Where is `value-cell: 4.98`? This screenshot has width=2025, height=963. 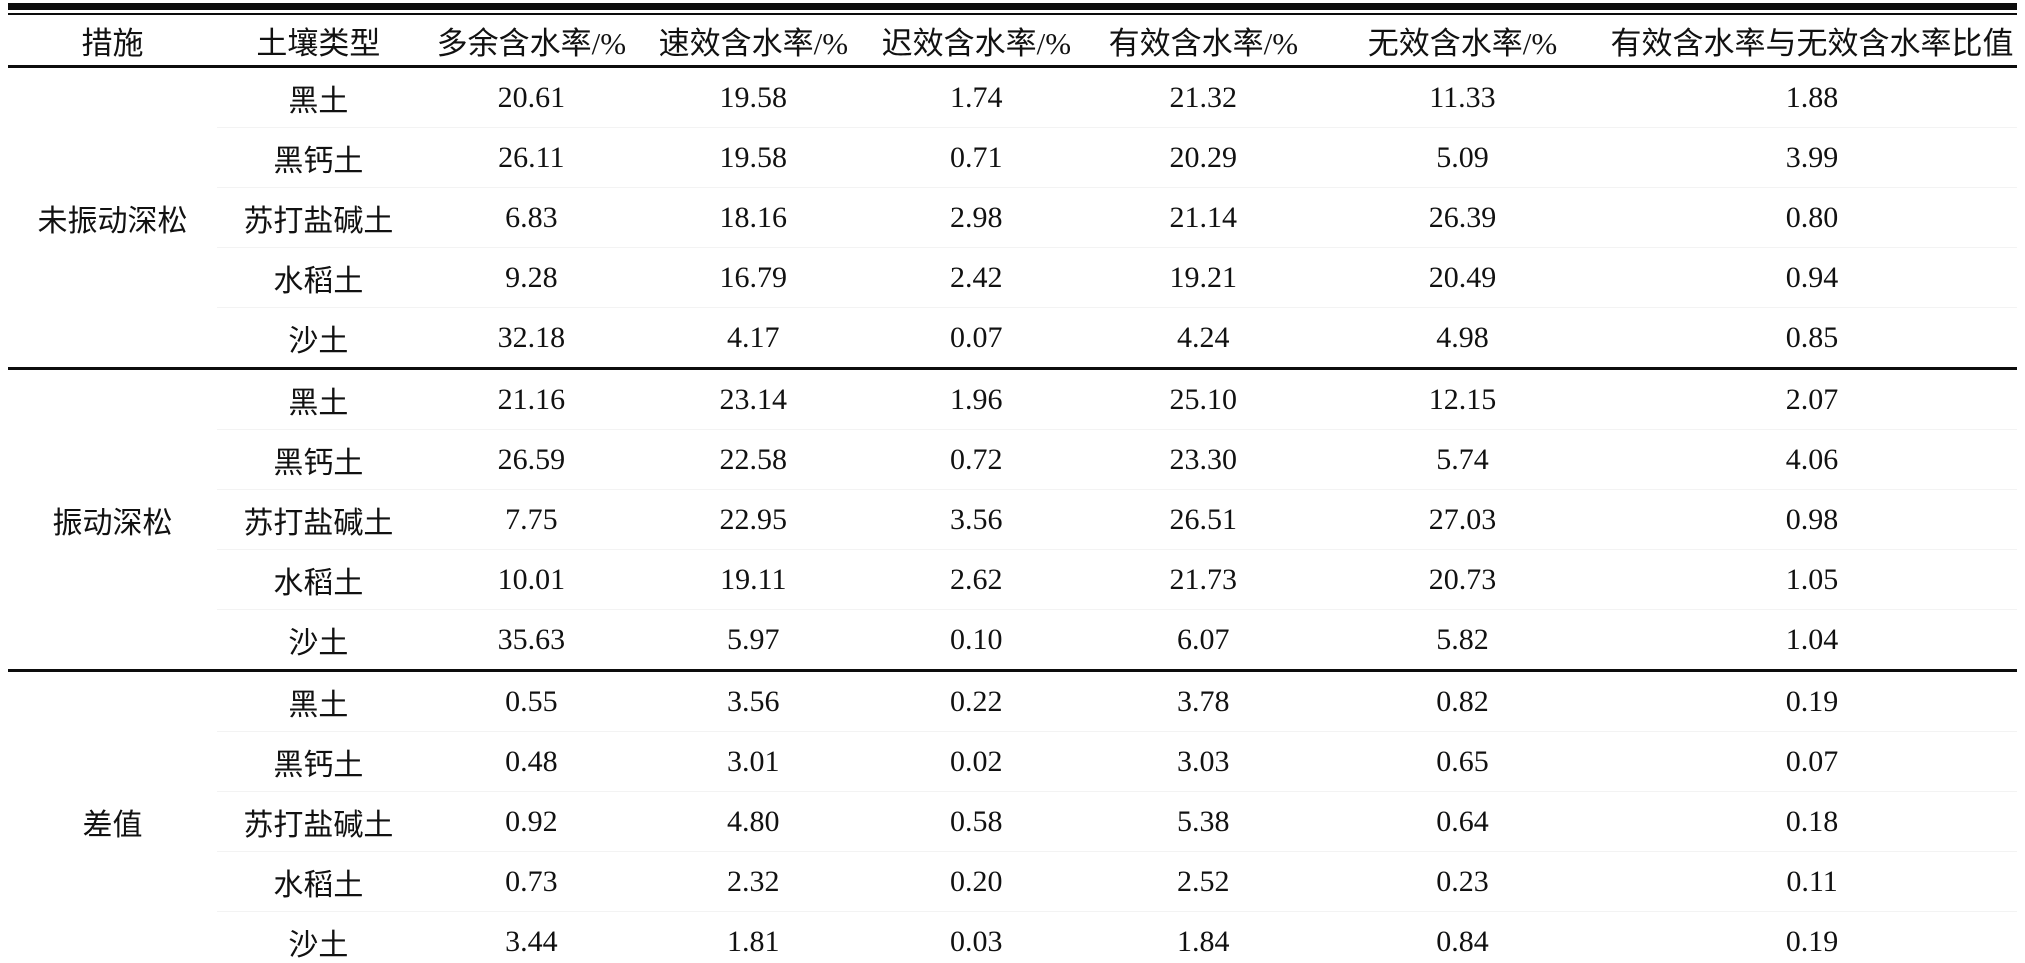
value-cell: 4.98 is located at coordinates (1462, 338).